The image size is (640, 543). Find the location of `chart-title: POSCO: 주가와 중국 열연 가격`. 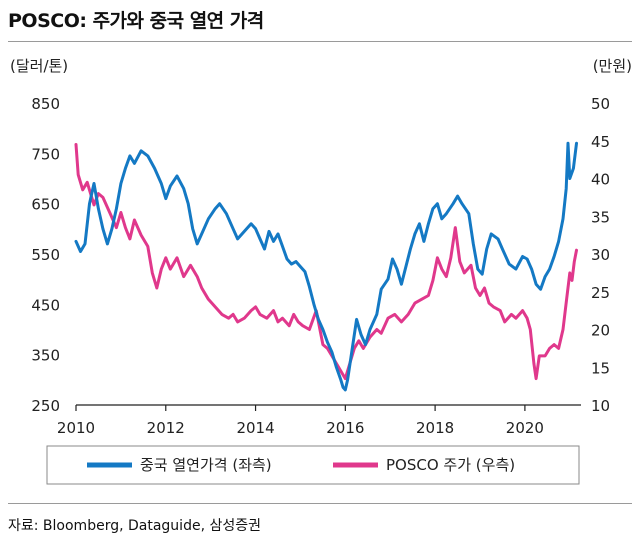

chart-title: POSCO: 주가와 중국 열연 가격 is located at coordinates (136, 21).